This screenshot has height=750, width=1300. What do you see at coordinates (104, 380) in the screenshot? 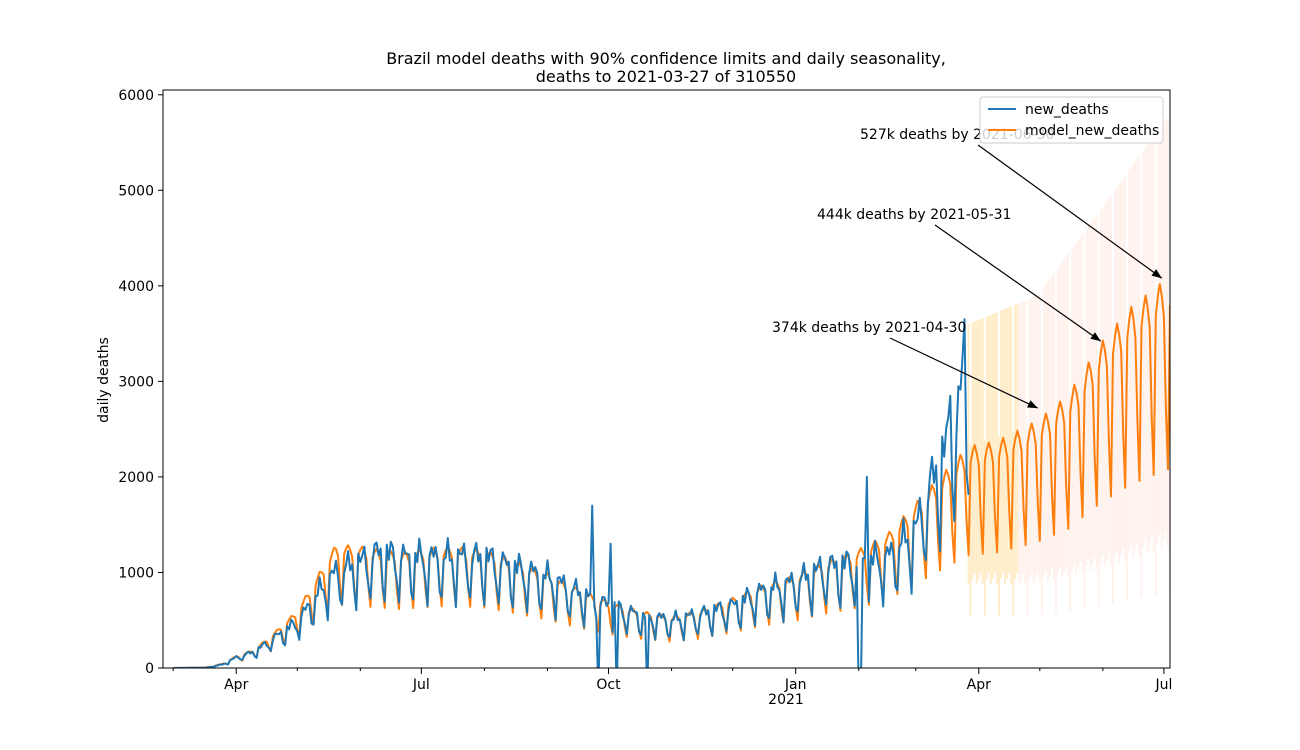
I see `y-axis-label: daily deaths` at bounding box center [104, 380].